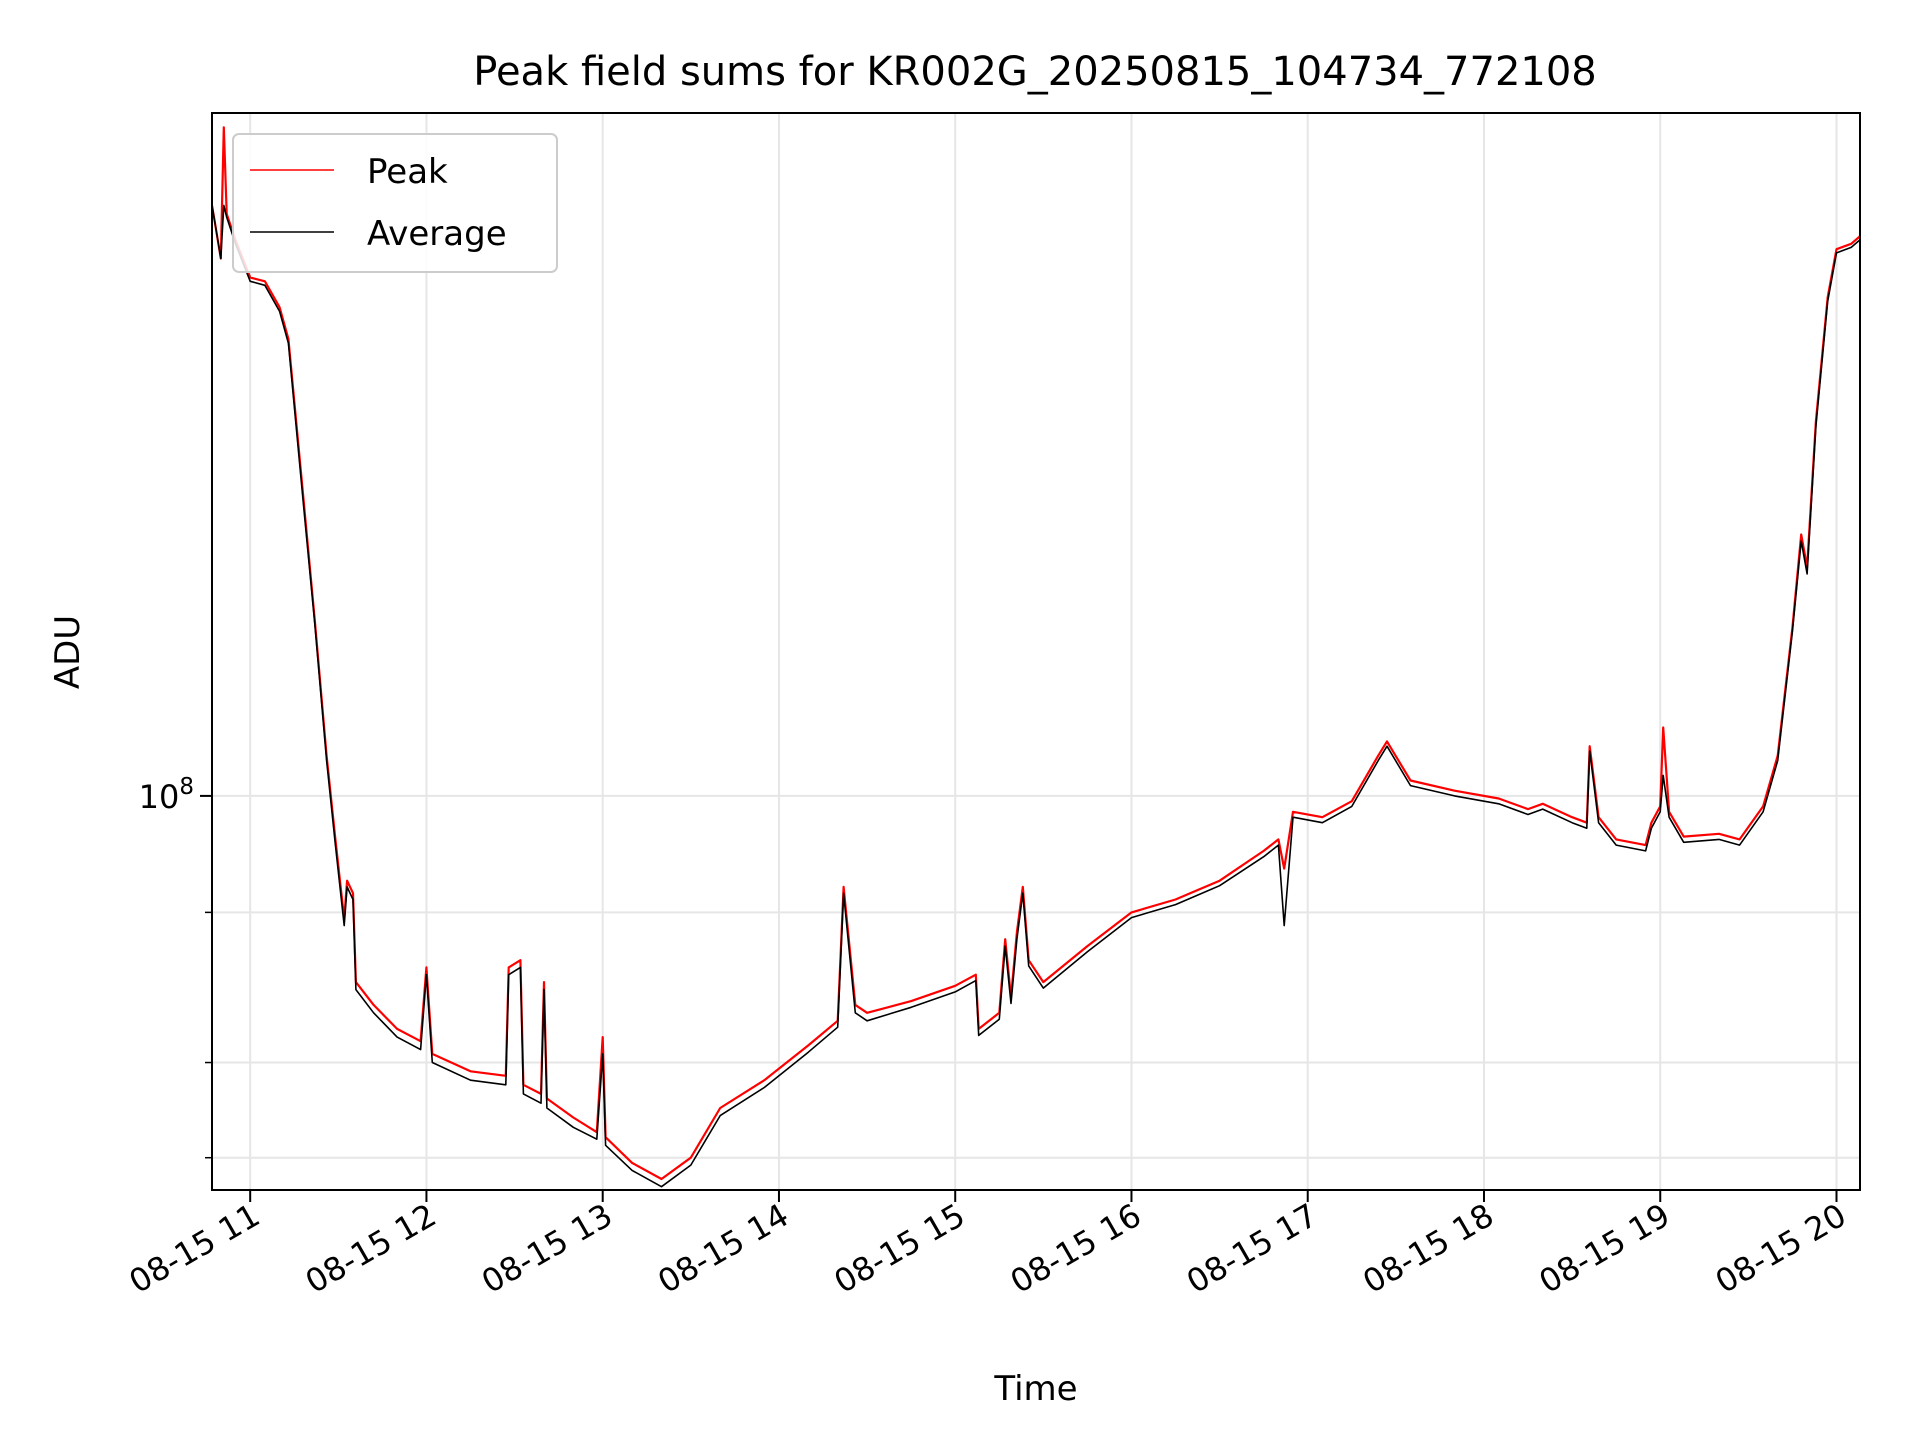 This screenshot has width=1920, height=1440. What do you see at coordinates (1035, 1389) in the screenshot?
I see `x-axis-label: Time` at bounding box center [1035, 1389].